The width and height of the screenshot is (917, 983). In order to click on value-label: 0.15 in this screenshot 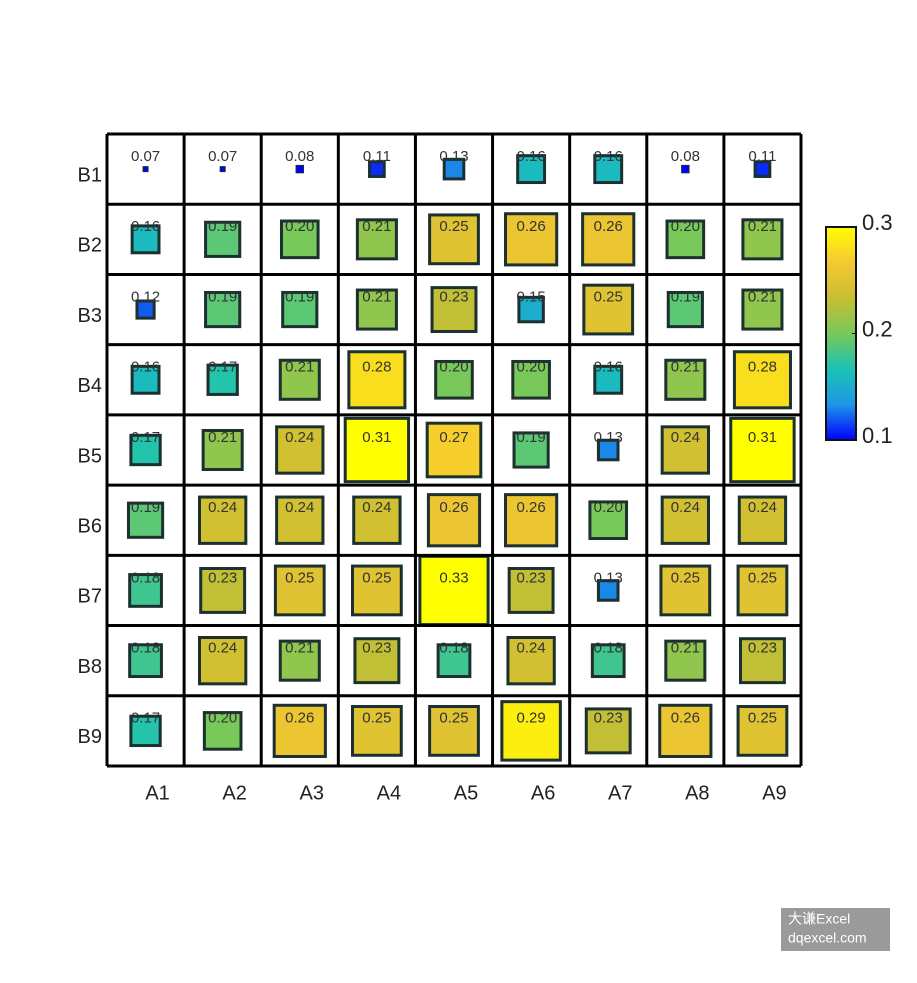, I will do `click(531, 296)`.